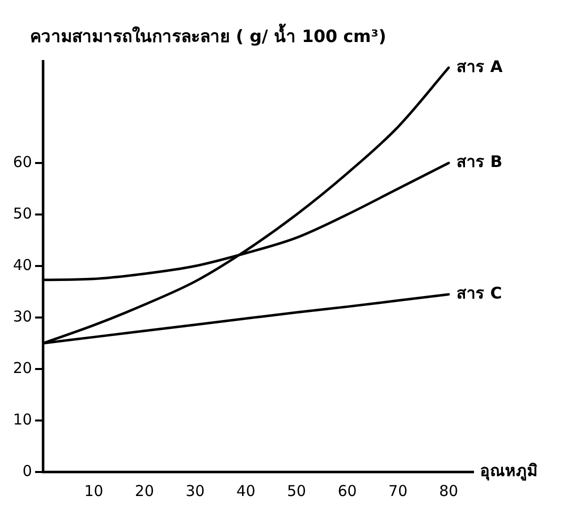  I want to click on y-tick-label: 50, so click(22, 213).